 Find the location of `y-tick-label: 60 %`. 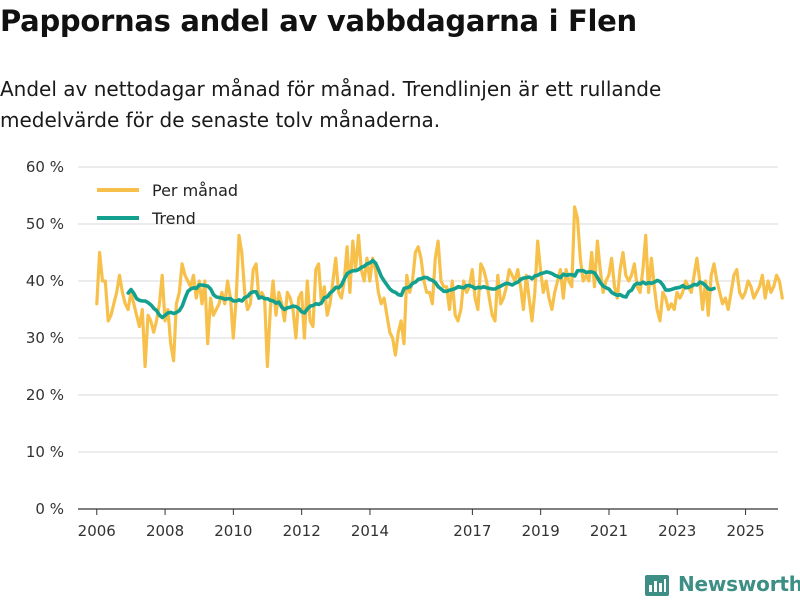

y-tick-label: 60 % is located at coordinates (45, 167).